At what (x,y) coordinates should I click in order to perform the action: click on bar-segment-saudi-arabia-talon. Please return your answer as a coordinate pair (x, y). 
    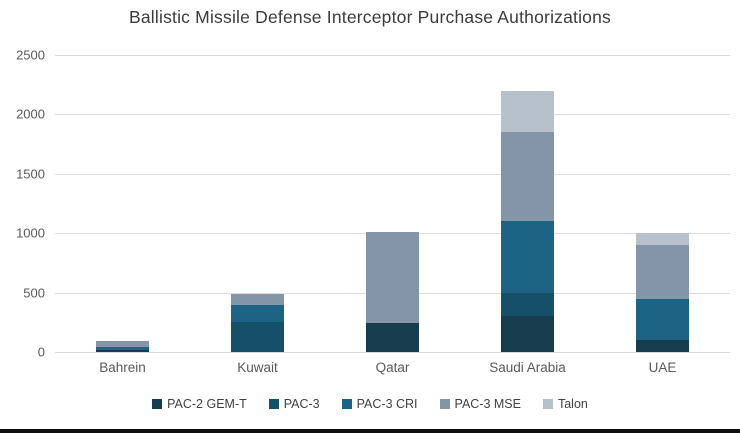
    Looking at the image, I should click on (527, 111).